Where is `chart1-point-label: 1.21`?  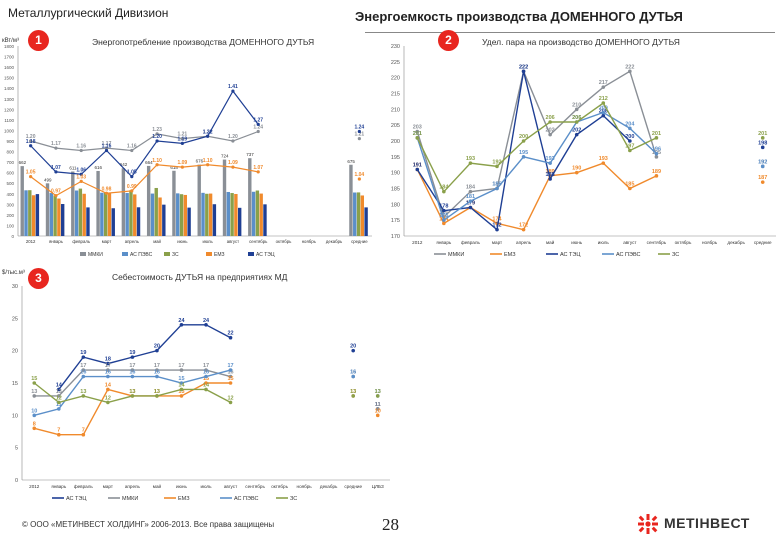
chart1-point-label: 1.21 is located at coordinates (182, 135).